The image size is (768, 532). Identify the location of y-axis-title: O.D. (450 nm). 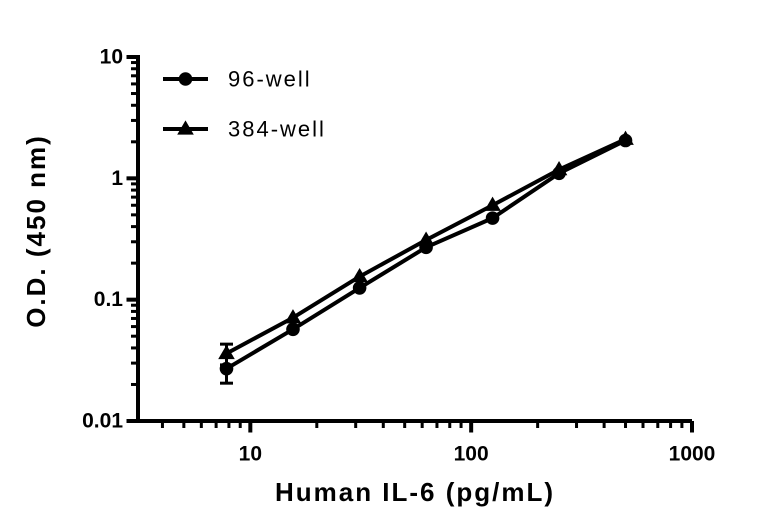
(36, 231).